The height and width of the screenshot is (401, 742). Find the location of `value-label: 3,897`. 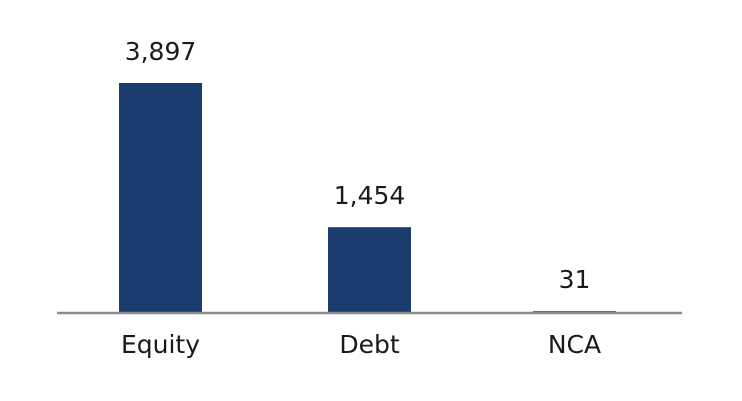

value-label: 3,897 is located at coordinates (161, 51).